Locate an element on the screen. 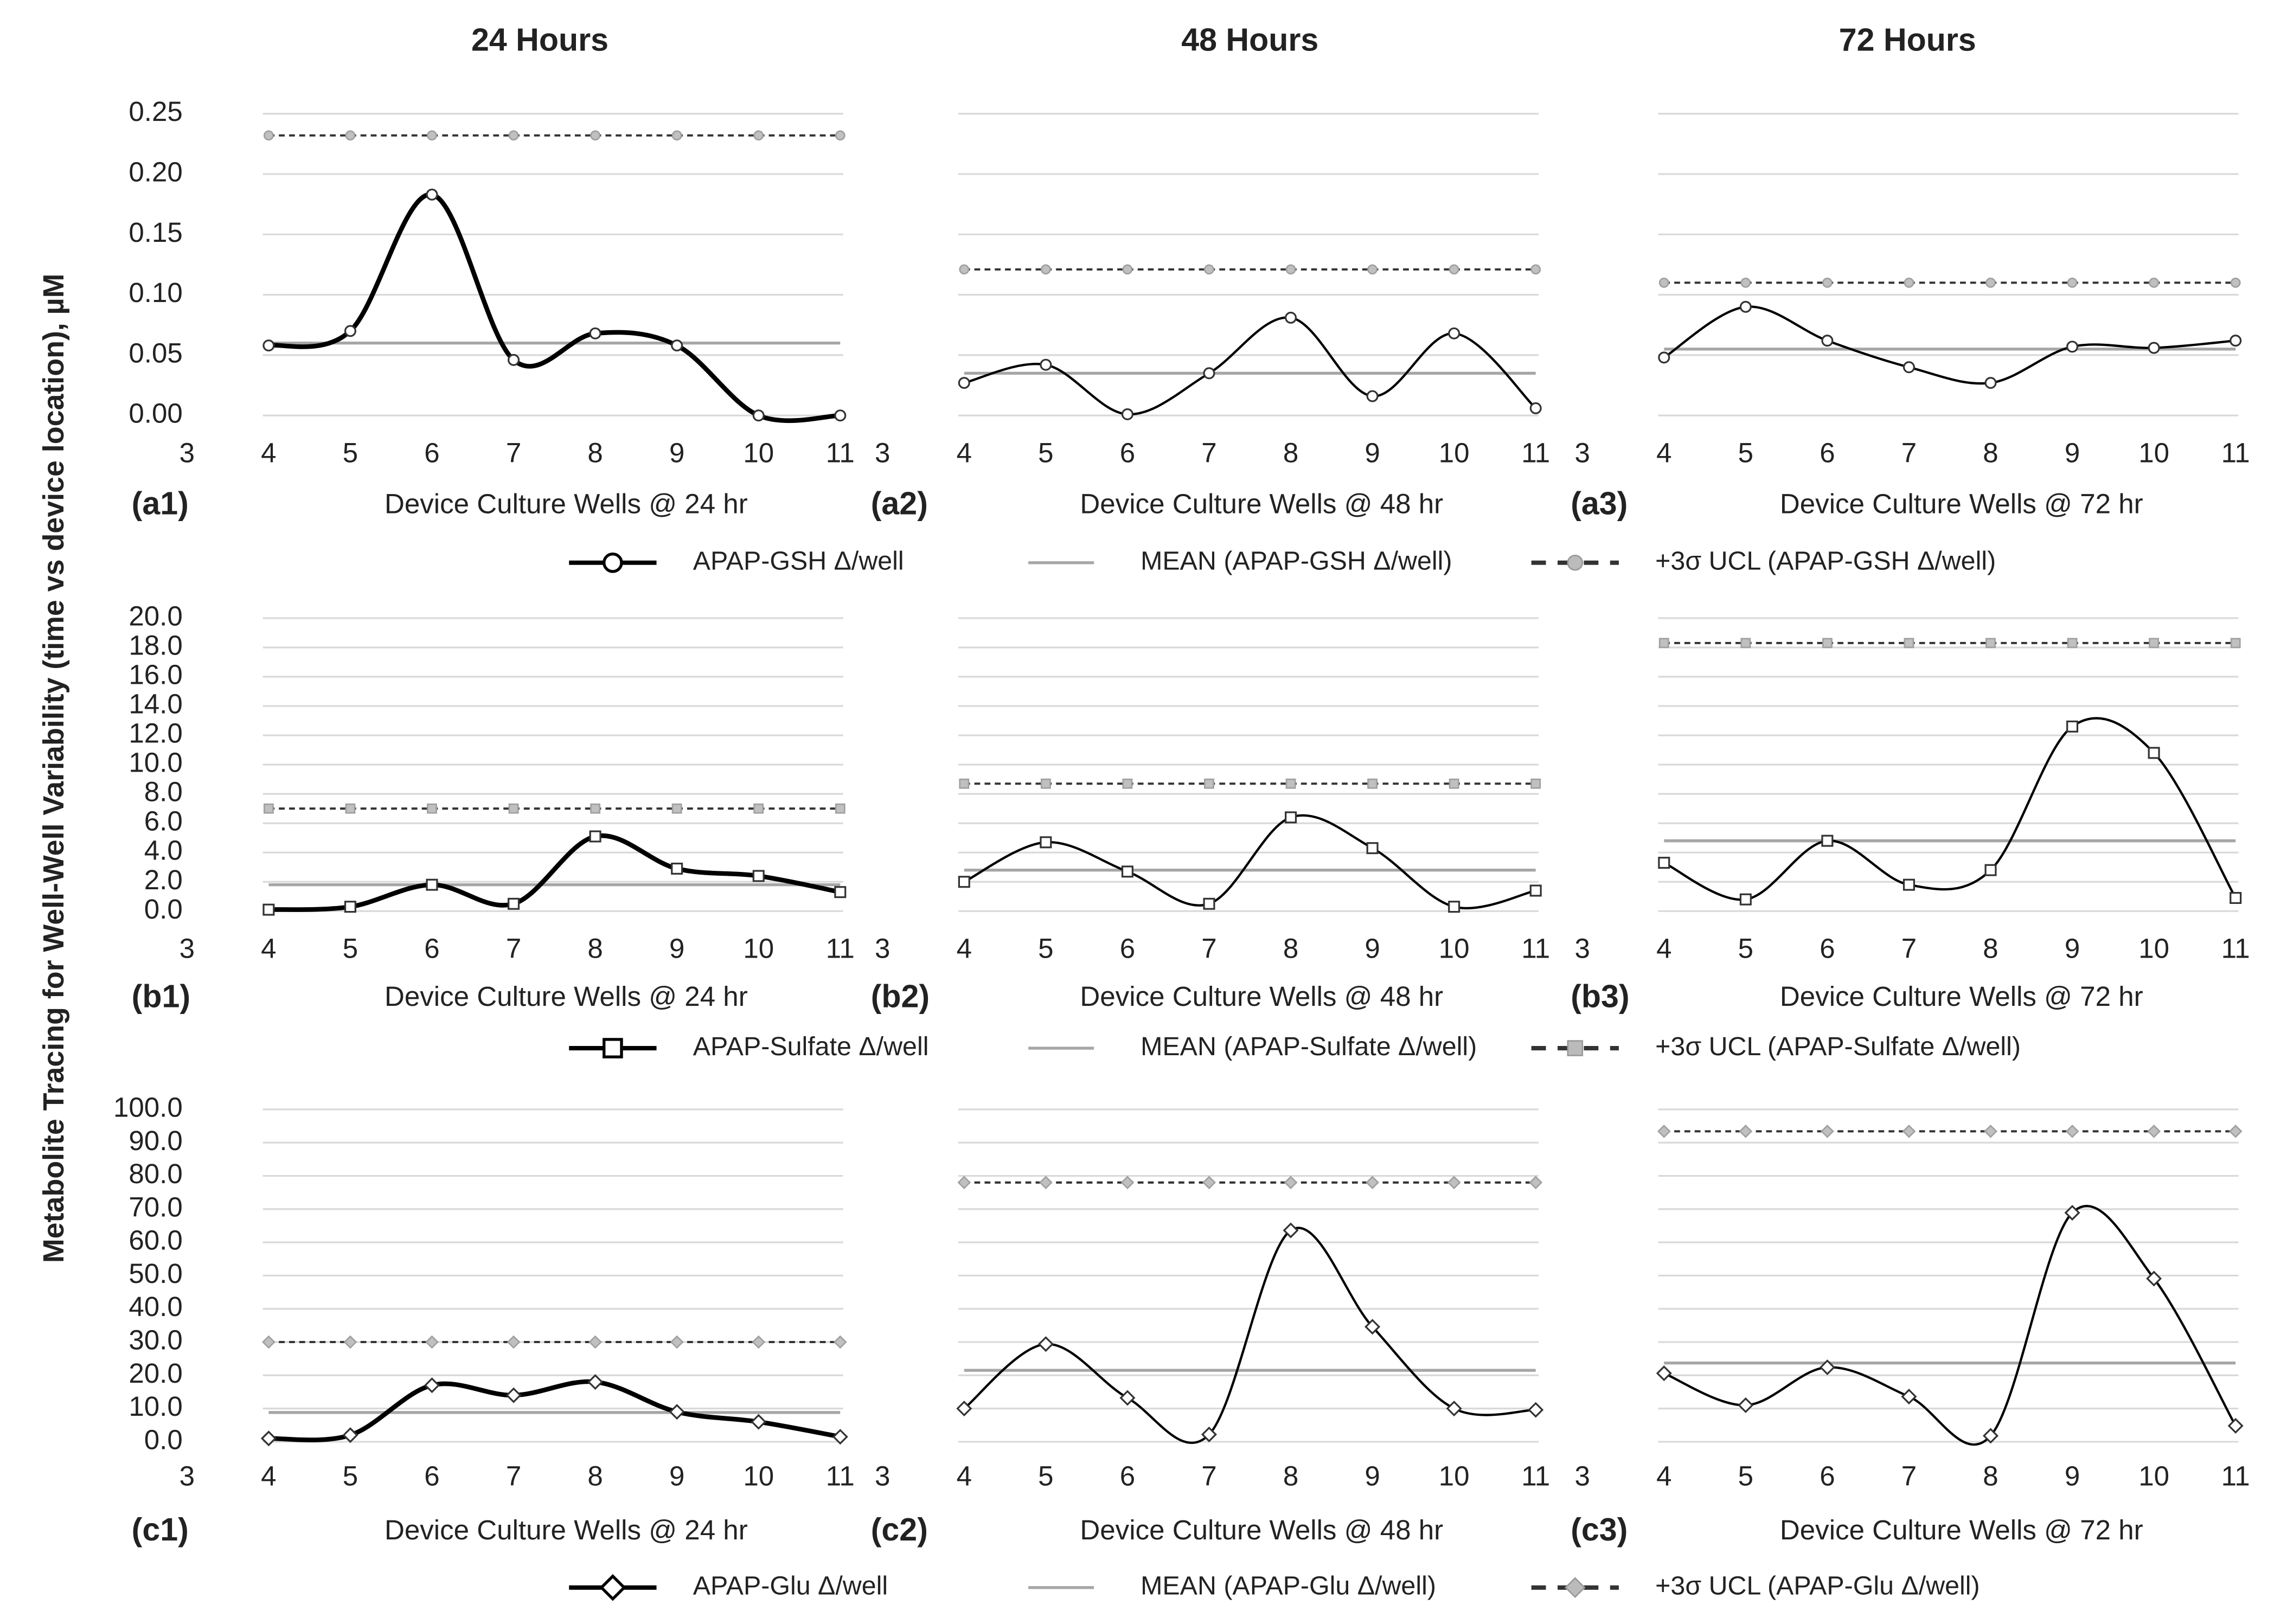 The image size is (2287, 1624). column-title: 48 Hours is located at coordinates (1249, 40).